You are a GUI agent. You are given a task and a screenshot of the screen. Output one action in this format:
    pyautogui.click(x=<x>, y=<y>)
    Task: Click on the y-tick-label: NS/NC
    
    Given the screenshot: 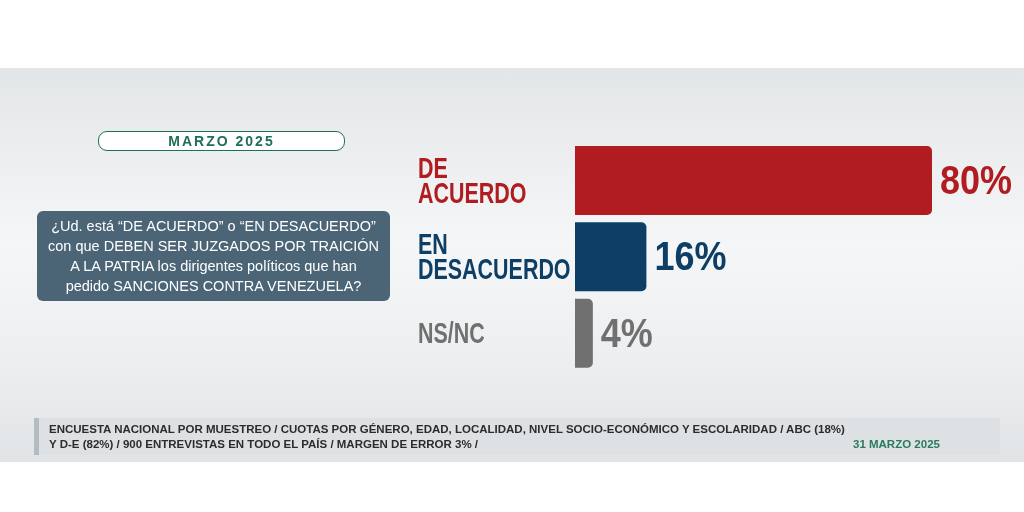 What is the action you would take?
    pyautogui.click(x=451, y=332)
    